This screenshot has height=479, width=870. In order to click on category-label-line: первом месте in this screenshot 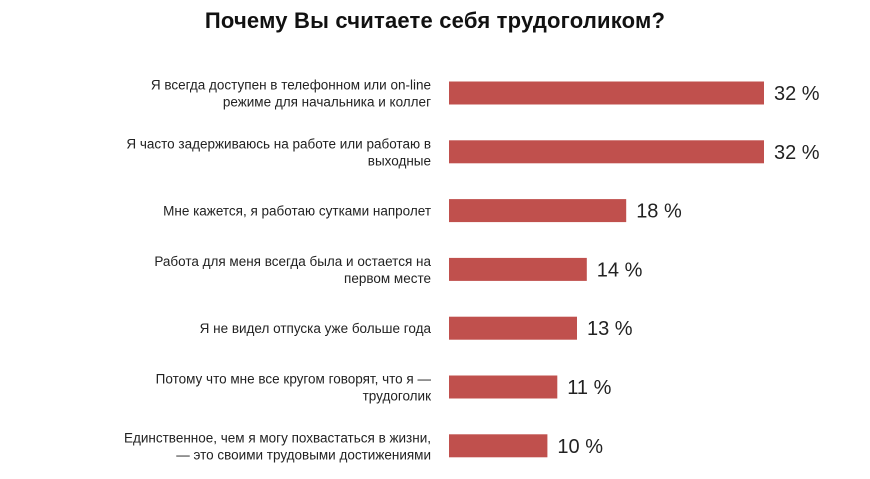, I will do `click(387, 278)`.